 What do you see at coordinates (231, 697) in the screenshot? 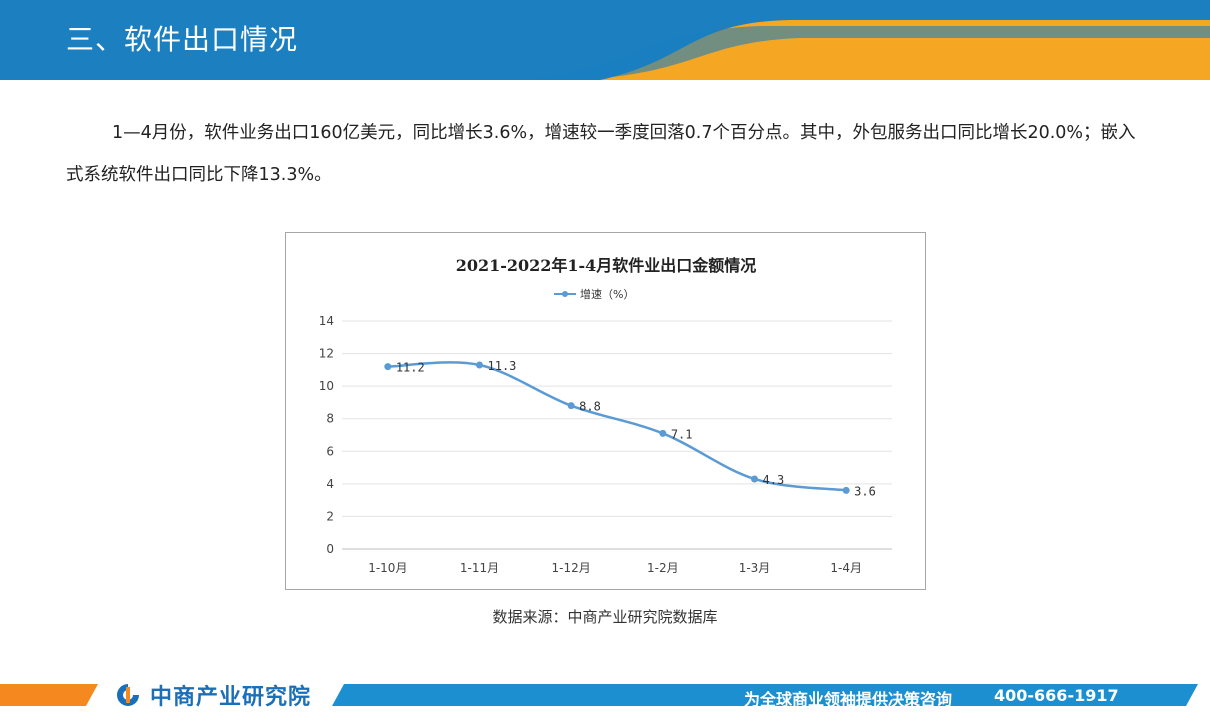
I see `logo-text: 中商产业研究院` at bounding box center [231, 697].